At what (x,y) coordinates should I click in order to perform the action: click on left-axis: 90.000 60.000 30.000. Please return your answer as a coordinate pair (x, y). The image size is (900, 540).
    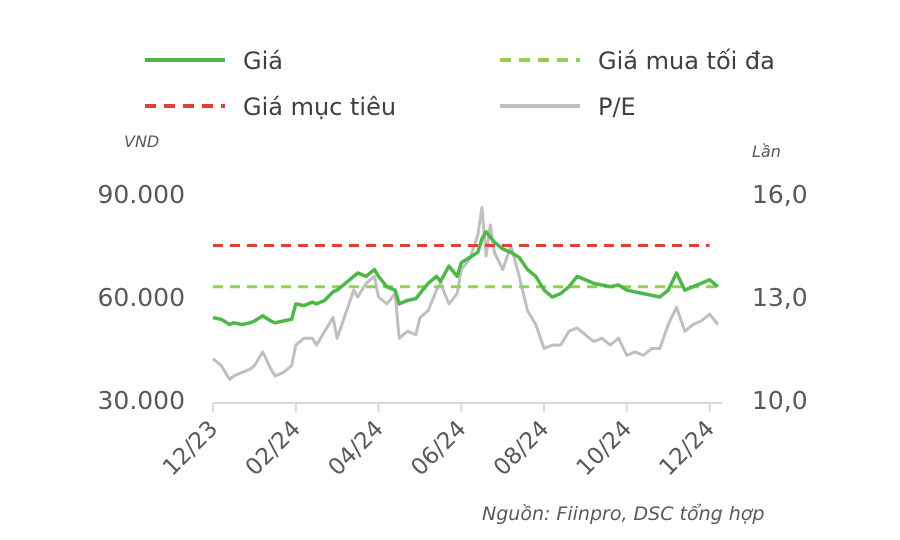
    Looking at the image, I should click on (141, 297).